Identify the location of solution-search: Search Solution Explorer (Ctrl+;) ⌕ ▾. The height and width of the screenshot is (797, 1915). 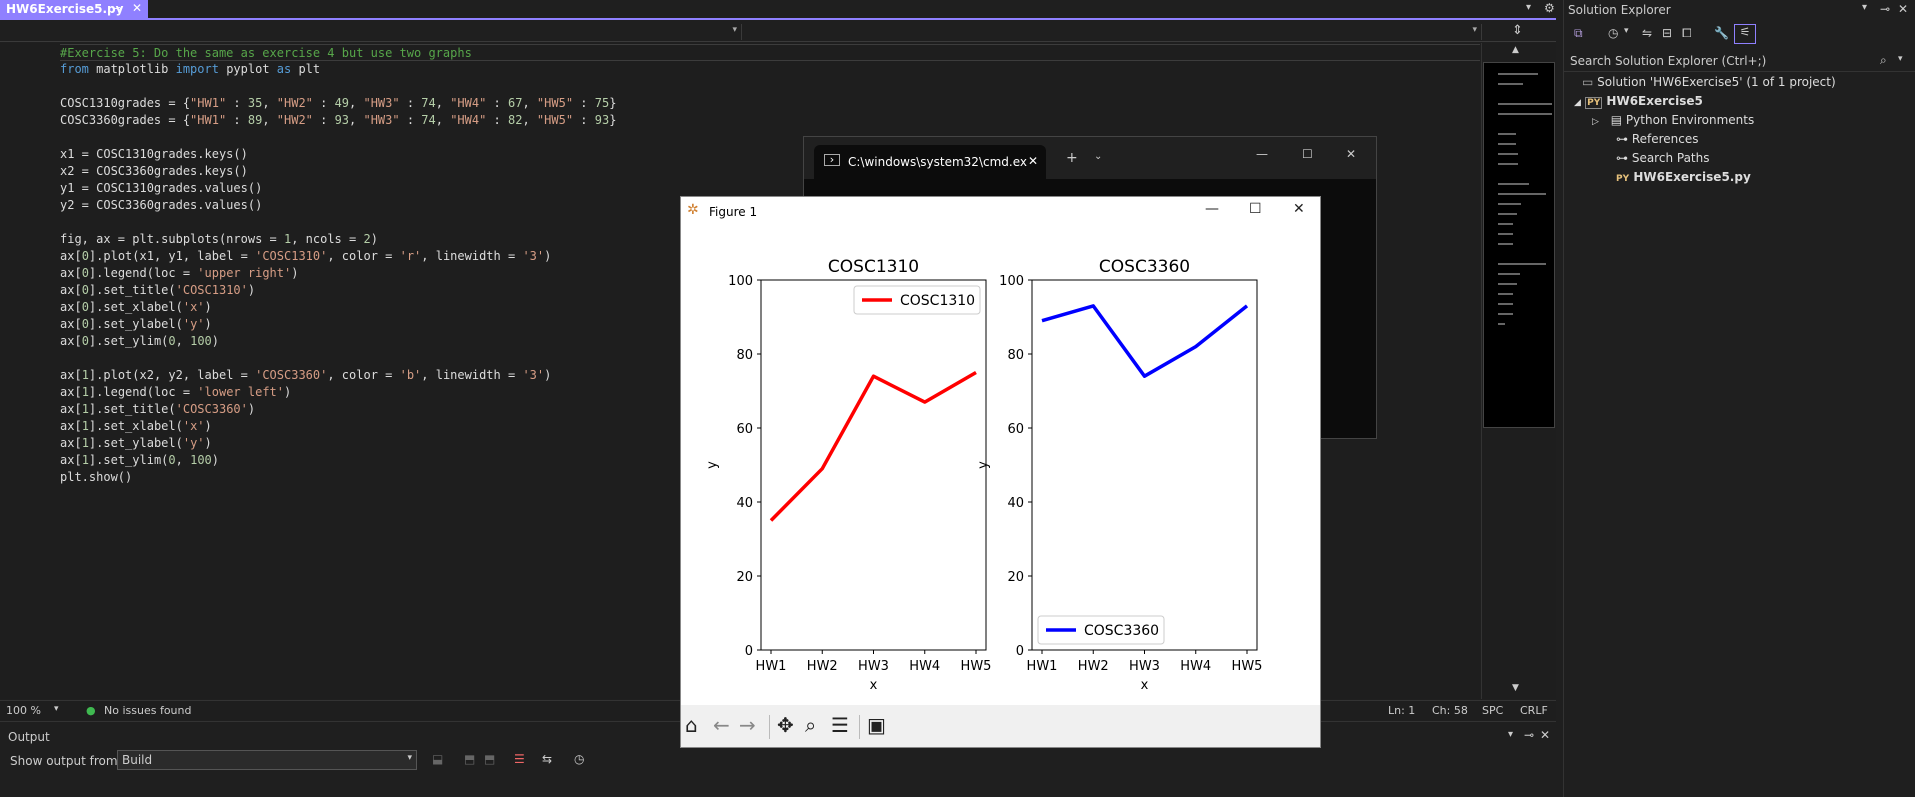
(1739, 61).